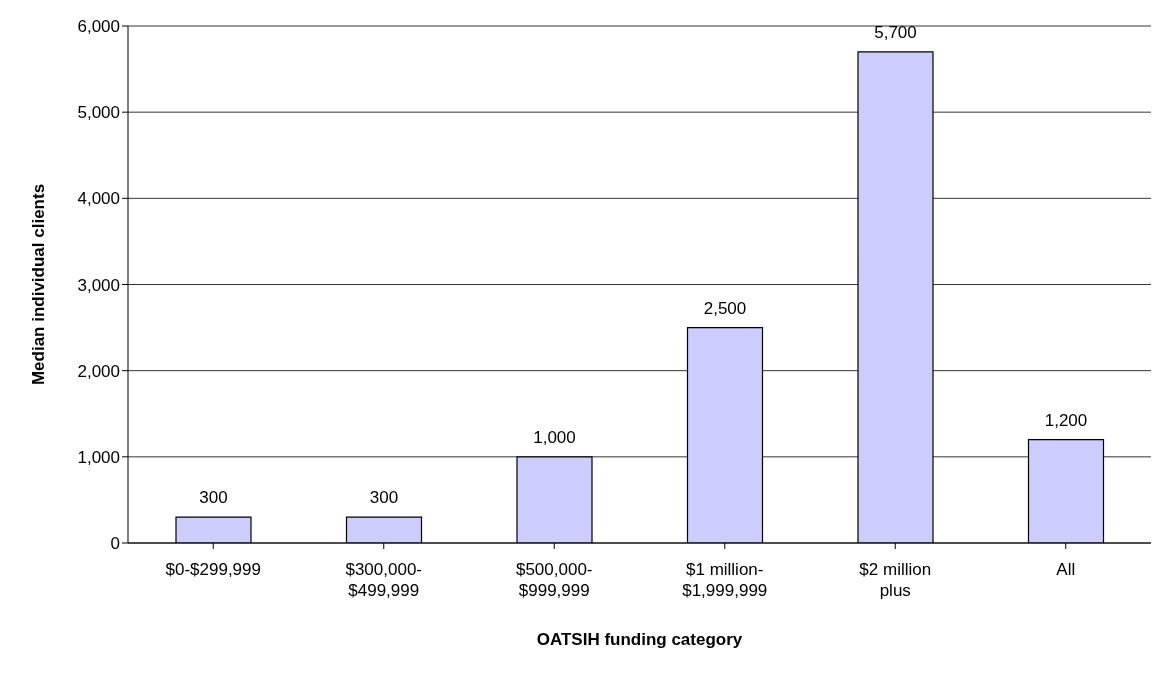 This screenshot has width=1171, height=679. What do you see at coordinates (213, 569) in the screenshot?
I see `x-tick-label: $0-$299,999` at bounding box center [213, 569].